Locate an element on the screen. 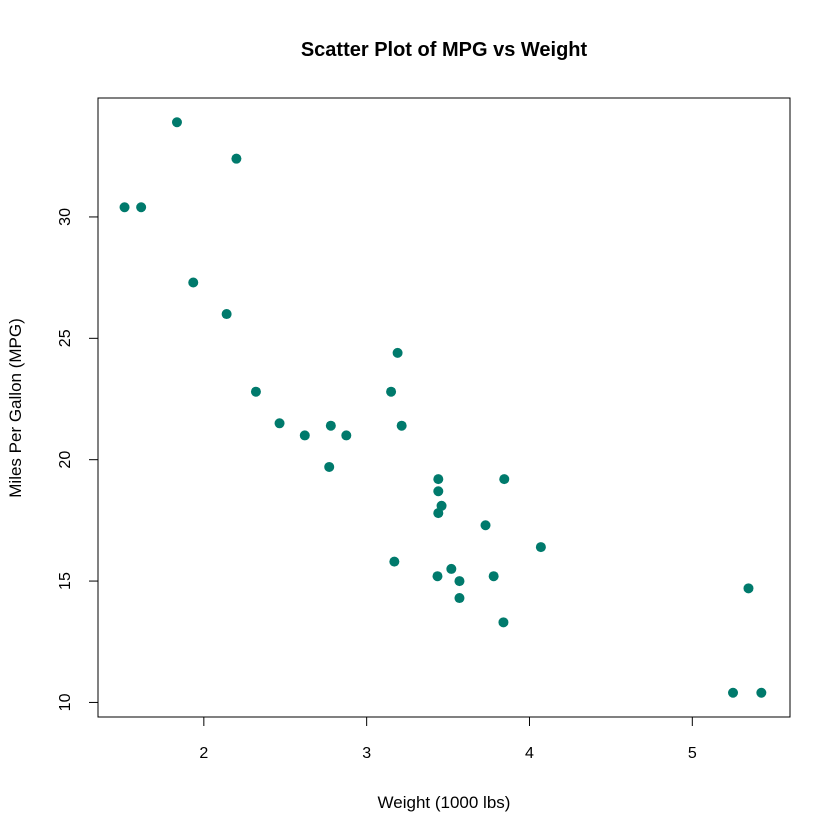  x-axis-label: Weight (1000 lbs) is located at coordinates (444, 802).